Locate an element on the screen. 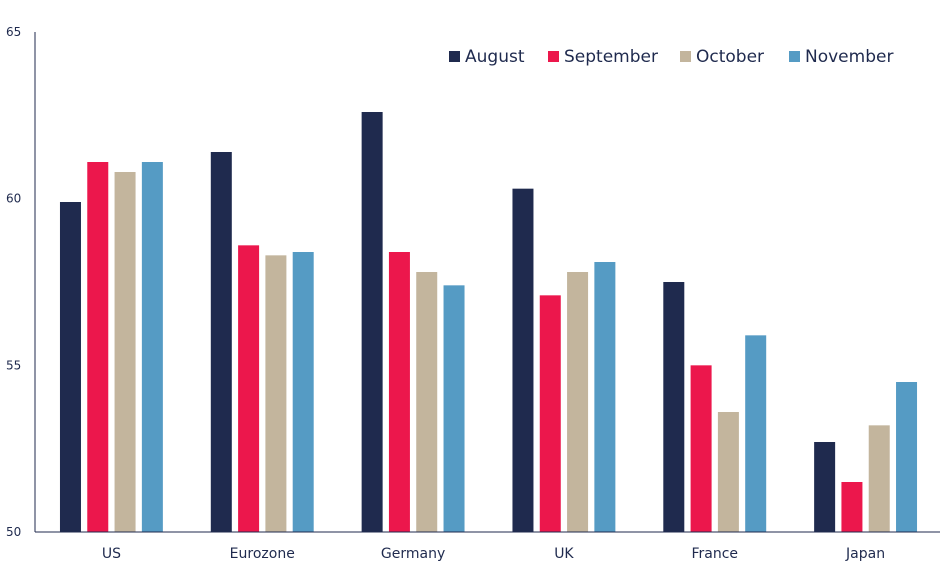  bar-france-august is located at coordinates (674, 407).